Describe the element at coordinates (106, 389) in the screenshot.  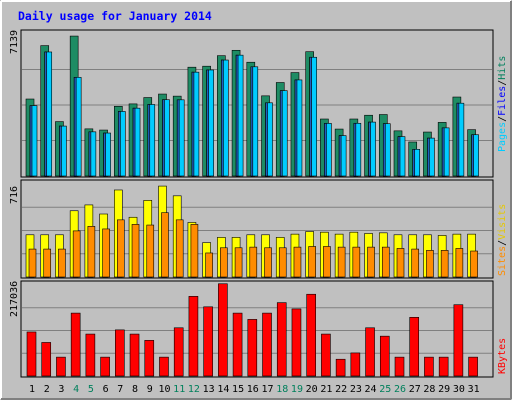
I see `x-tick-label: 6` at that location.